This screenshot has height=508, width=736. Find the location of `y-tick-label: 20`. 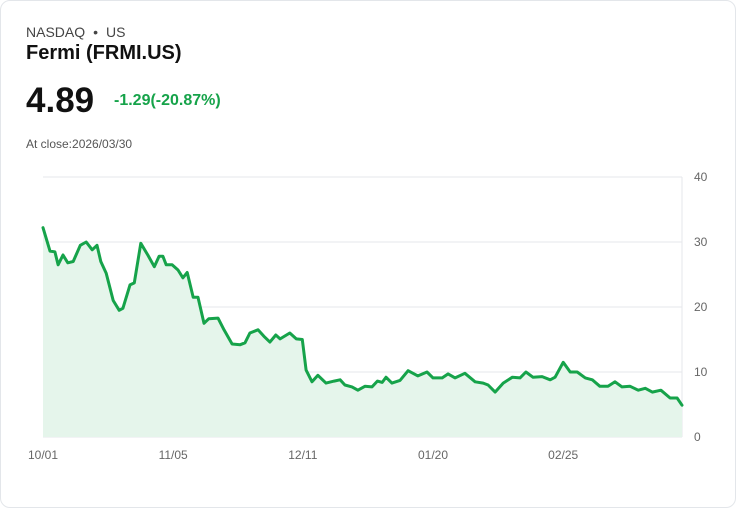

y-tick-label: 20 is located at coordinates (701, 307).